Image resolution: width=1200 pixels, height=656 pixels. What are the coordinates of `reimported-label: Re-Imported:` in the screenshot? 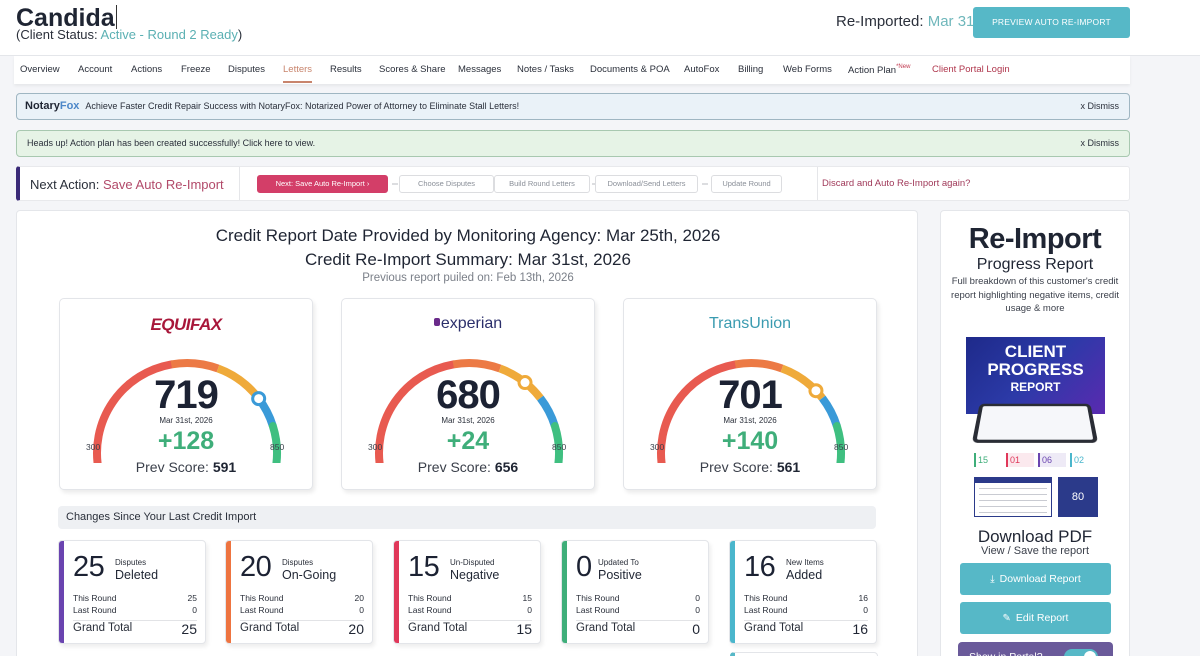 It's located at (880, 21).